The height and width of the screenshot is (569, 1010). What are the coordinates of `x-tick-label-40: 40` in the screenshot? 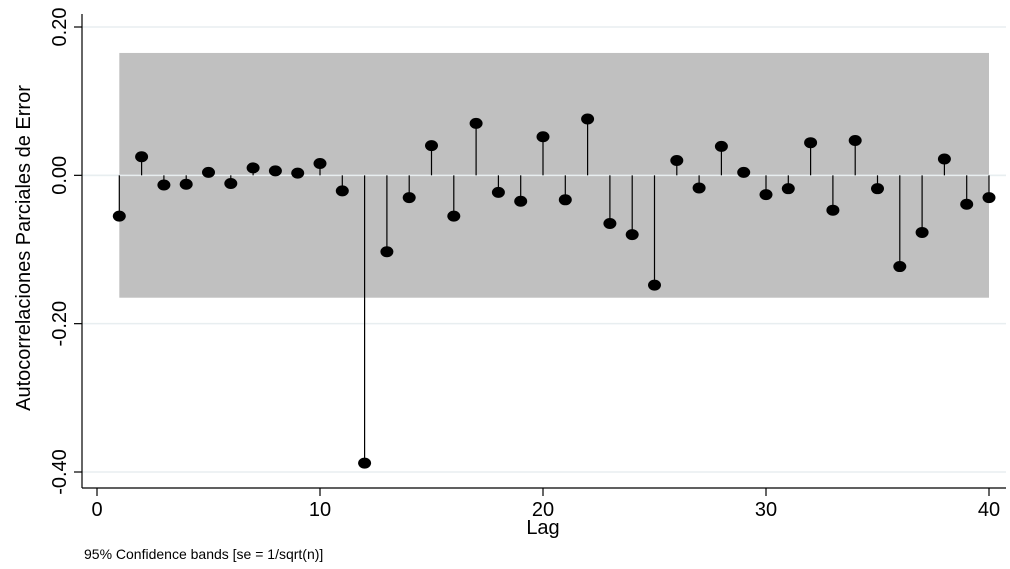 It's located at (989, 510).